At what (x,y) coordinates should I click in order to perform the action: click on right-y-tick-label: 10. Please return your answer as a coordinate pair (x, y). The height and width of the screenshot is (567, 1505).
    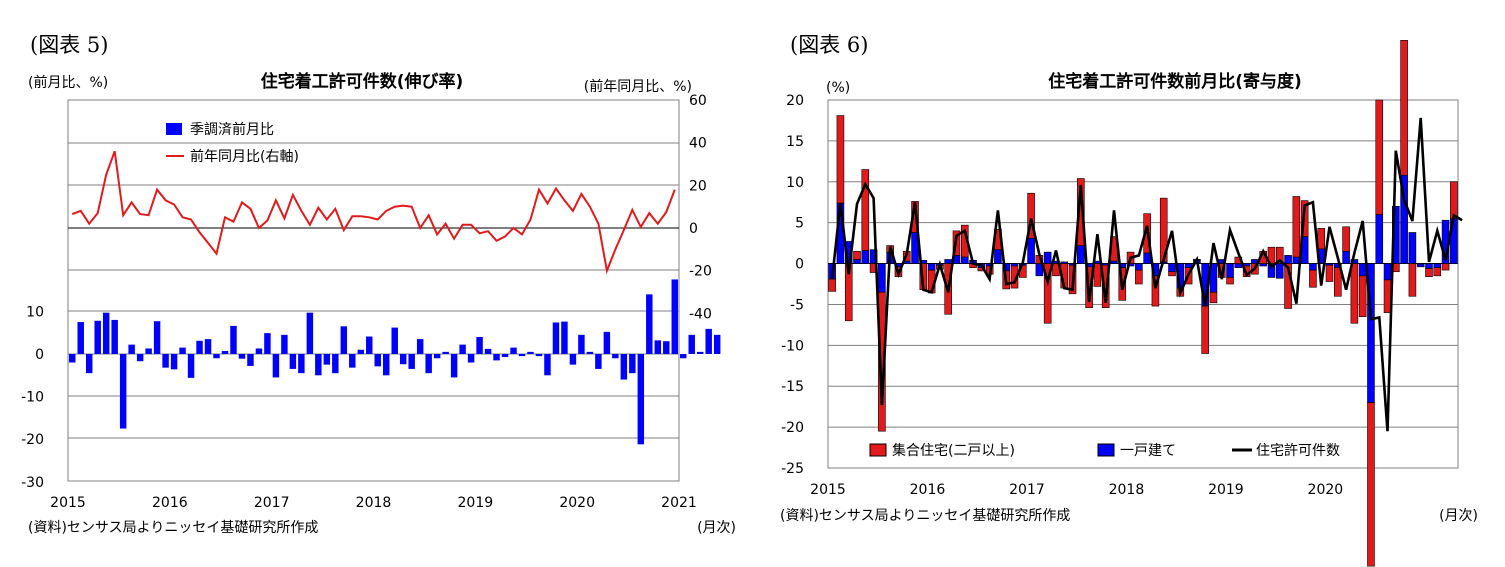
    Looking at the image, I should click on (795, 183).